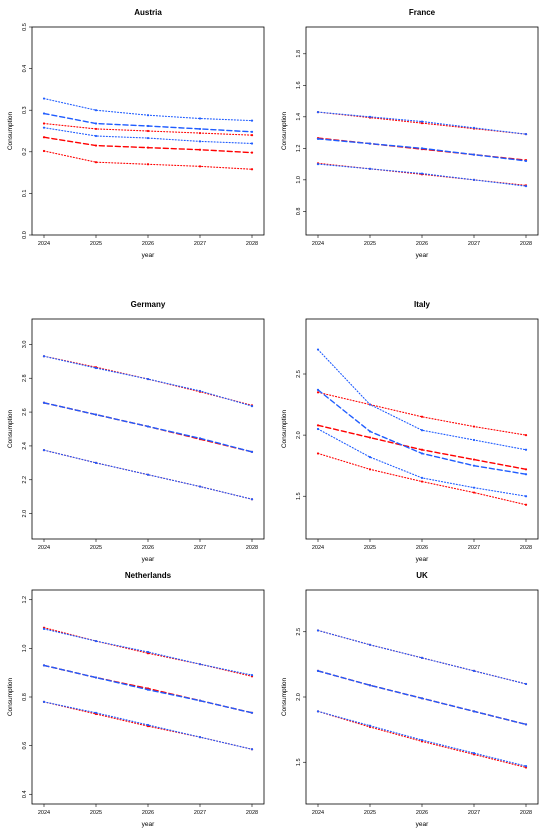 Image resolution: width=550 pixels, height=840 pixels. What do you see at coordinates (299, 54) in the screenshot?
I see `y-tick-label: 1.8` at bounding box center [299, 54].